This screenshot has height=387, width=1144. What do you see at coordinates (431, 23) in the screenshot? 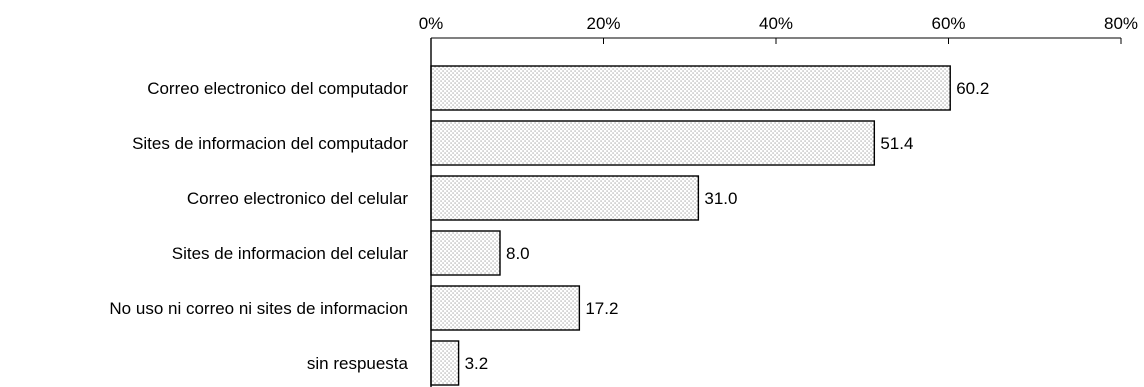
I see `x-tick-label: 0%` at bounding box center [431, 23].